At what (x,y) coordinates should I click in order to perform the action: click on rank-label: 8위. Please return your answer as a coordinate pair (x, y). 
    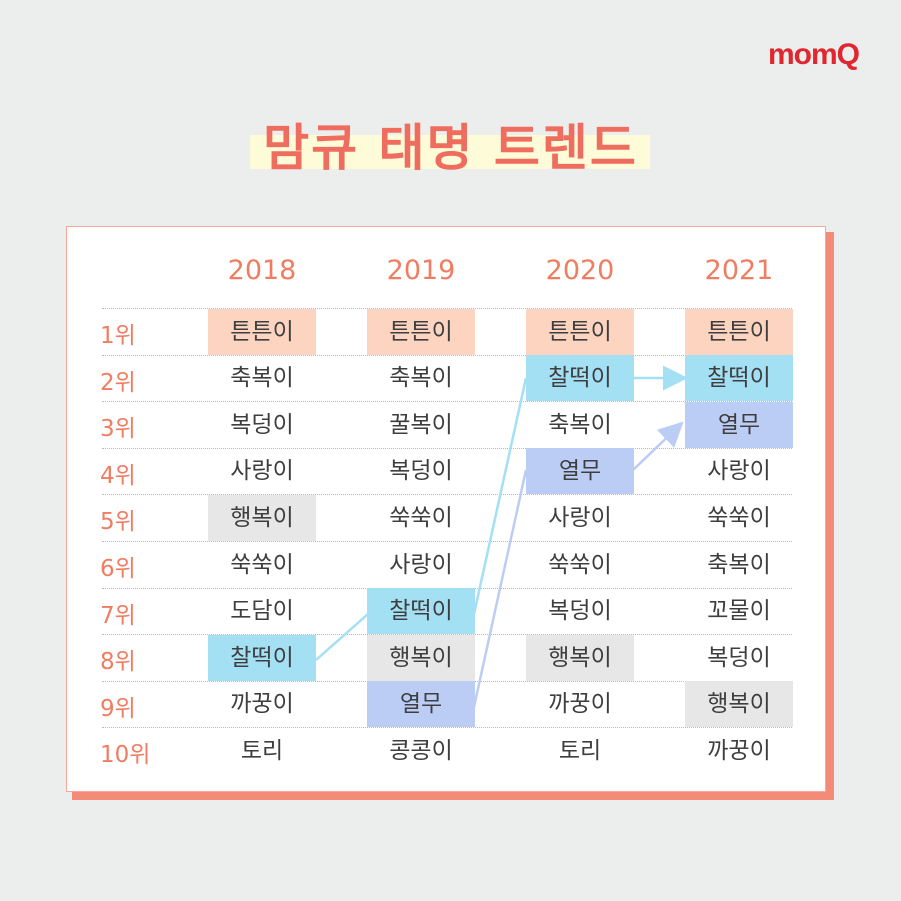
    Looking at the image, I should click on (118, 662).